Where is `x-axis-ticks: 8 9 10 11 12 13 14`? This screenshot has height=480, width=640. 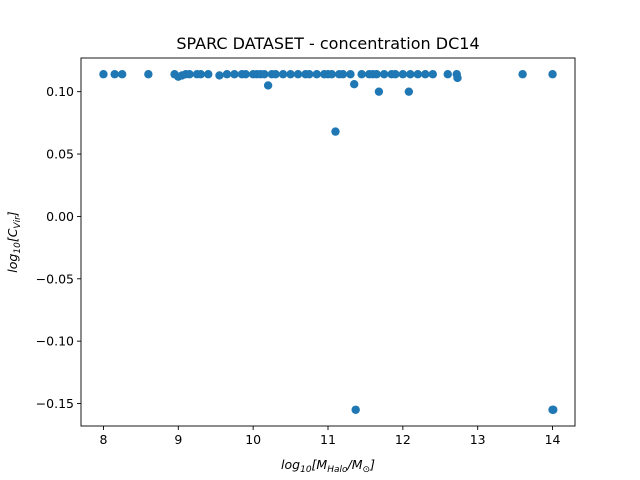 x-axis-ticks: 8 9 10 11 12 13 14 is located at coordinates (330, 436).